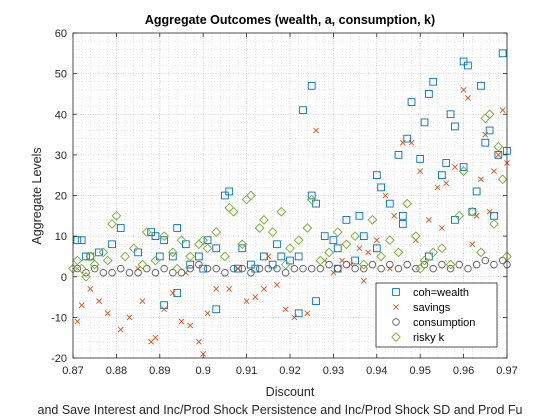 The height and width of the screenshot is (420, 560). I want to click on y-tick-label: 40, so click(61, 115).